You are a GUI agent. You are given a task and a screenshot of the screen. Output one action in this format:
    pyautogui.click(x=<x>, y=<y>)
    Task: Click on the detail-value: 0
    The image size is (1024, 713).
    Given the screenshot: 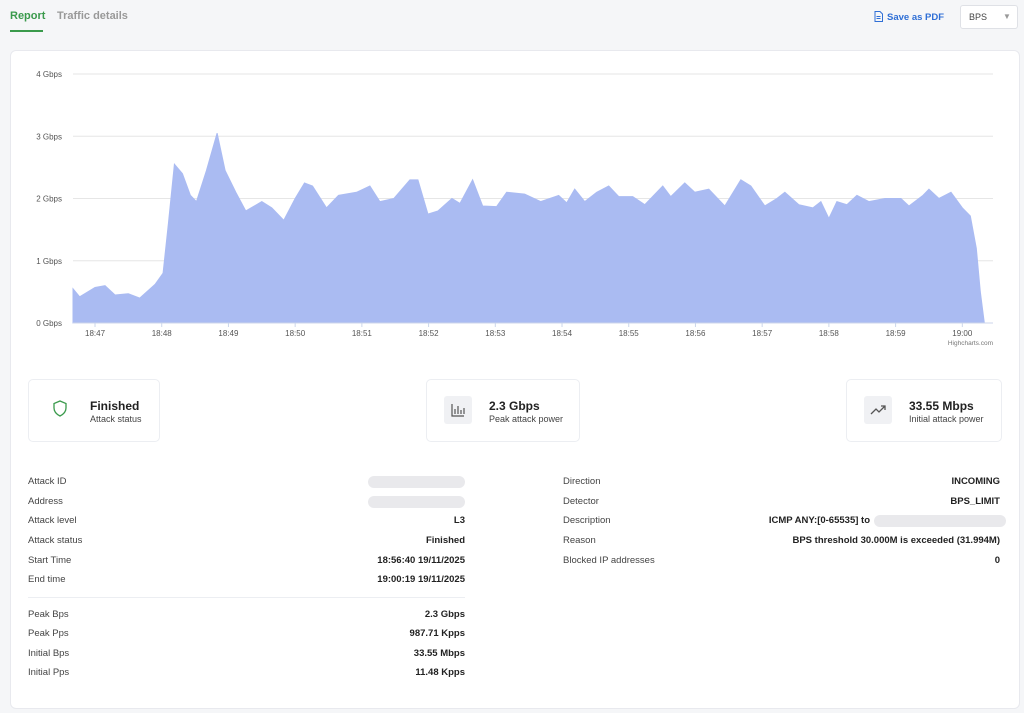 What is the action you would take?
    pyautogui.click(x=997, y=560)
    